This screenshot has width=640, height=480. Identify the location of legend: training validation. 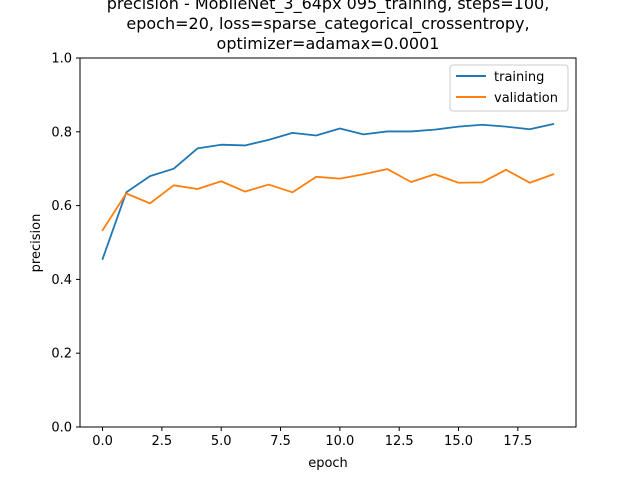
(509, 88).